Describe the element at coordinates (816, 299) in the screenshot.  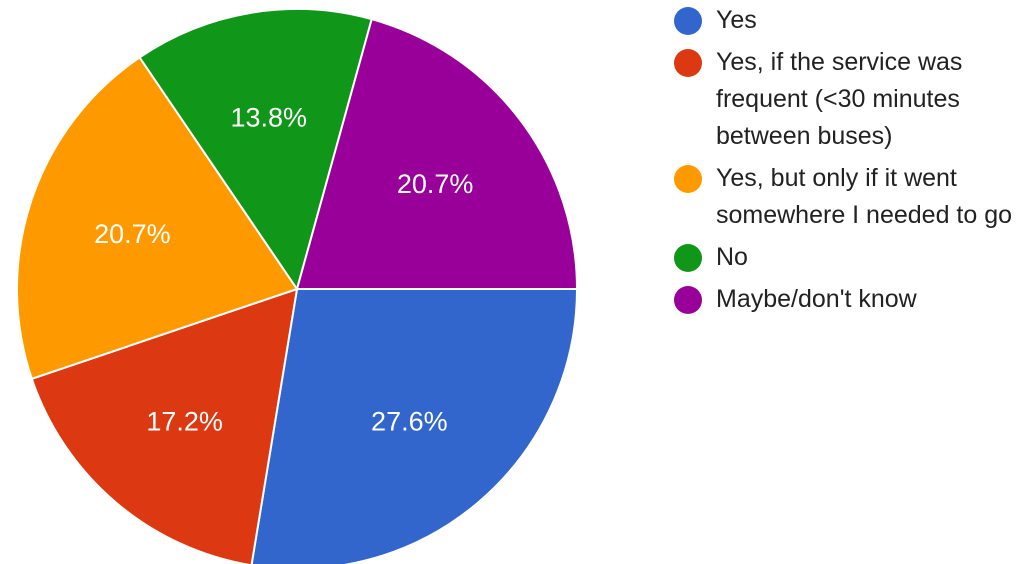
I see `legend-label-maybe: Maybe/don't know` at that location.